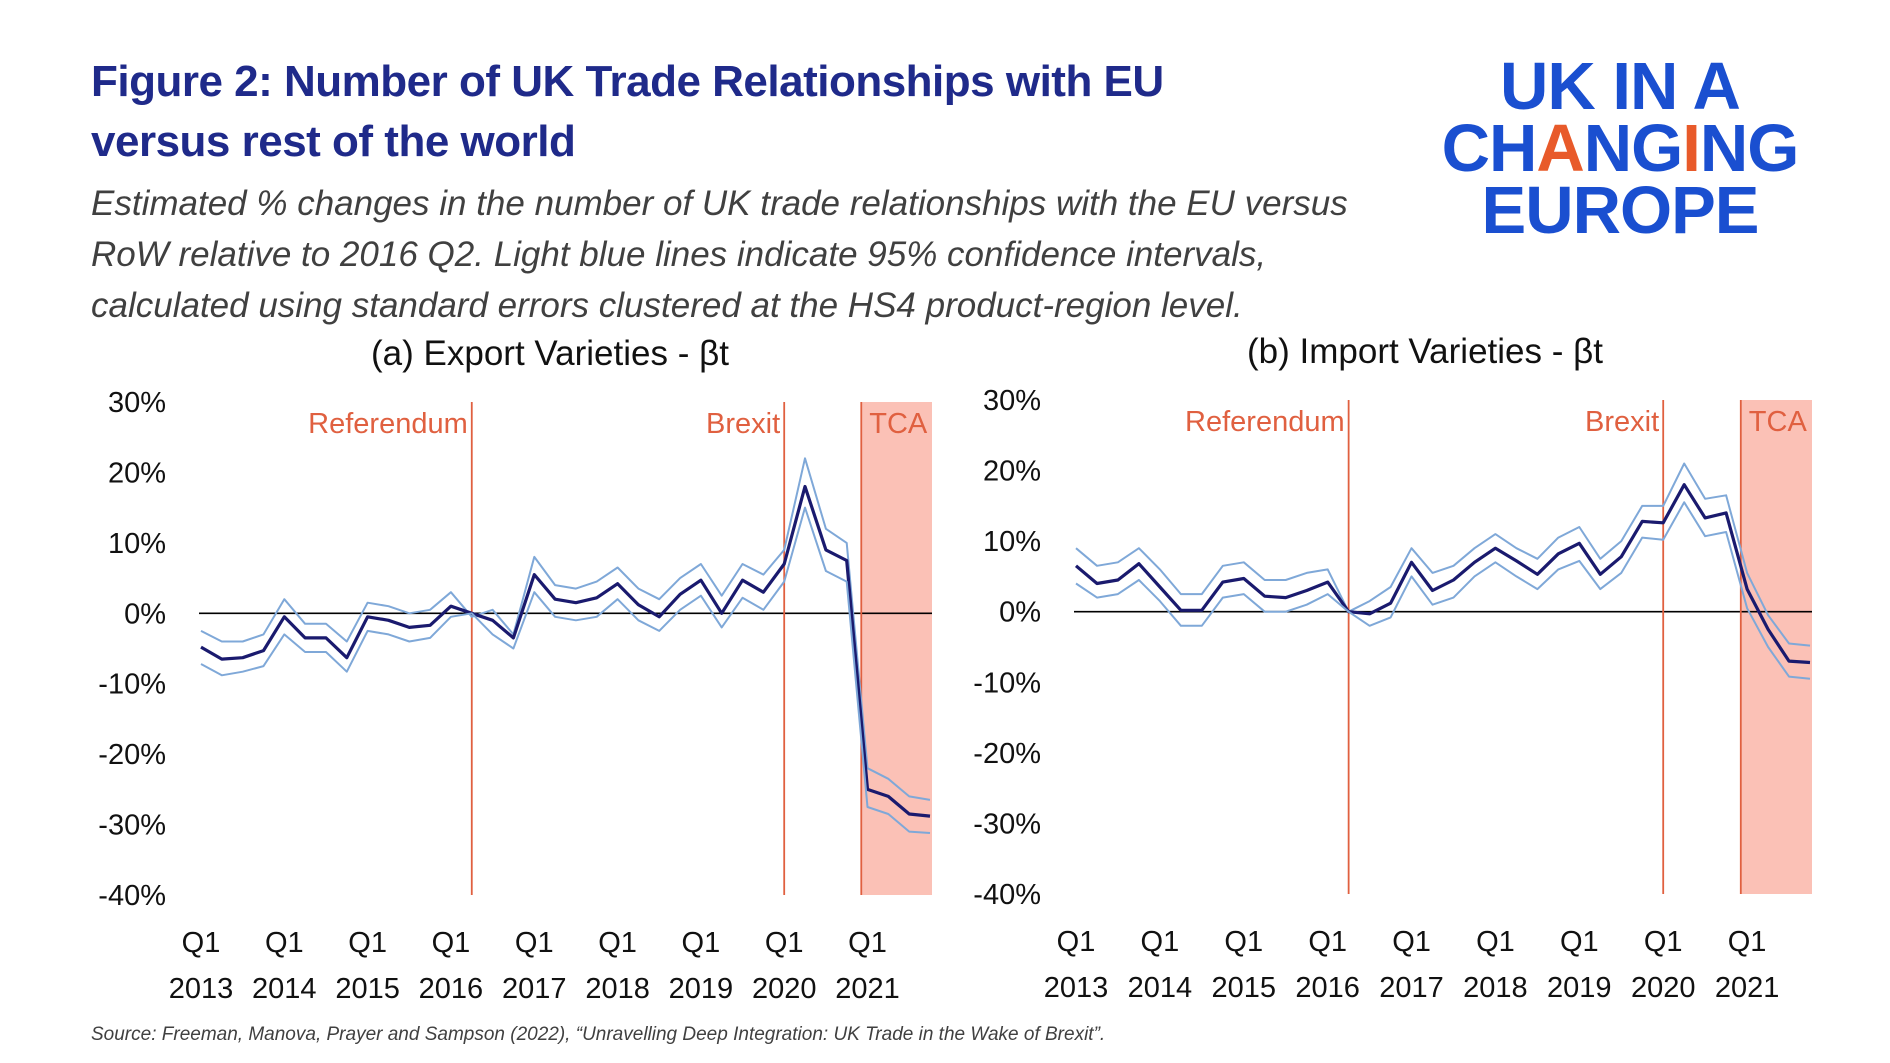 Image resolution: width=1890 pixels, height=1063 pixels. I want to click on logo-line-1: UK IN A, so click(1620, 86).